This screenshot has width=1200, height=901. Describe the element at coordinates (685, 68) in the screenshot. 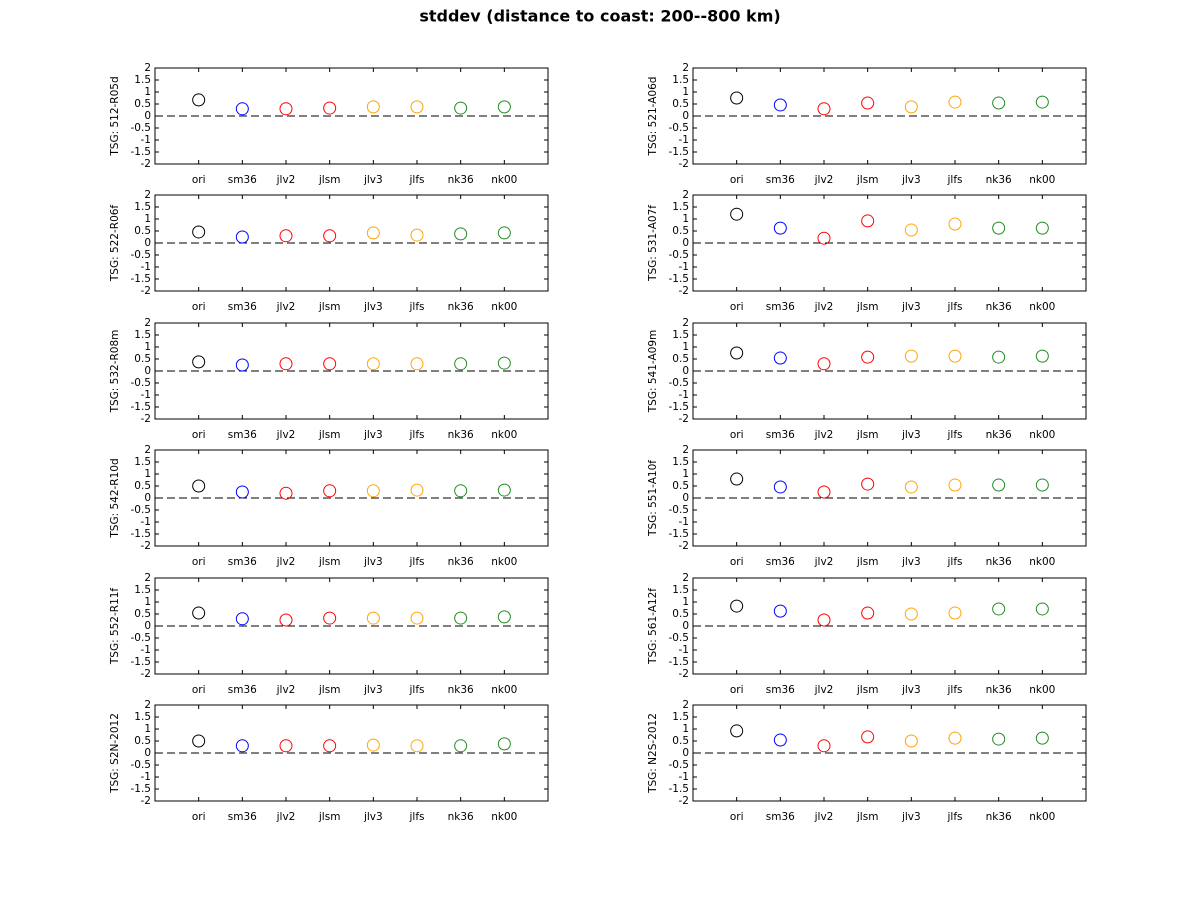

I see `y-tick-label: 2` at that location.